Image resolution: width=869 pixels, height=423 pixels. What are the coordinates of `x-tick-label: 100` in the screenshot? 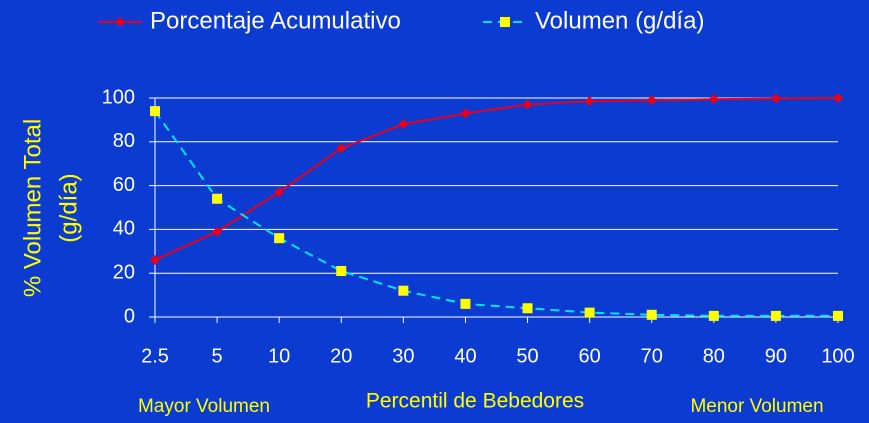 It's located at (837, 356).